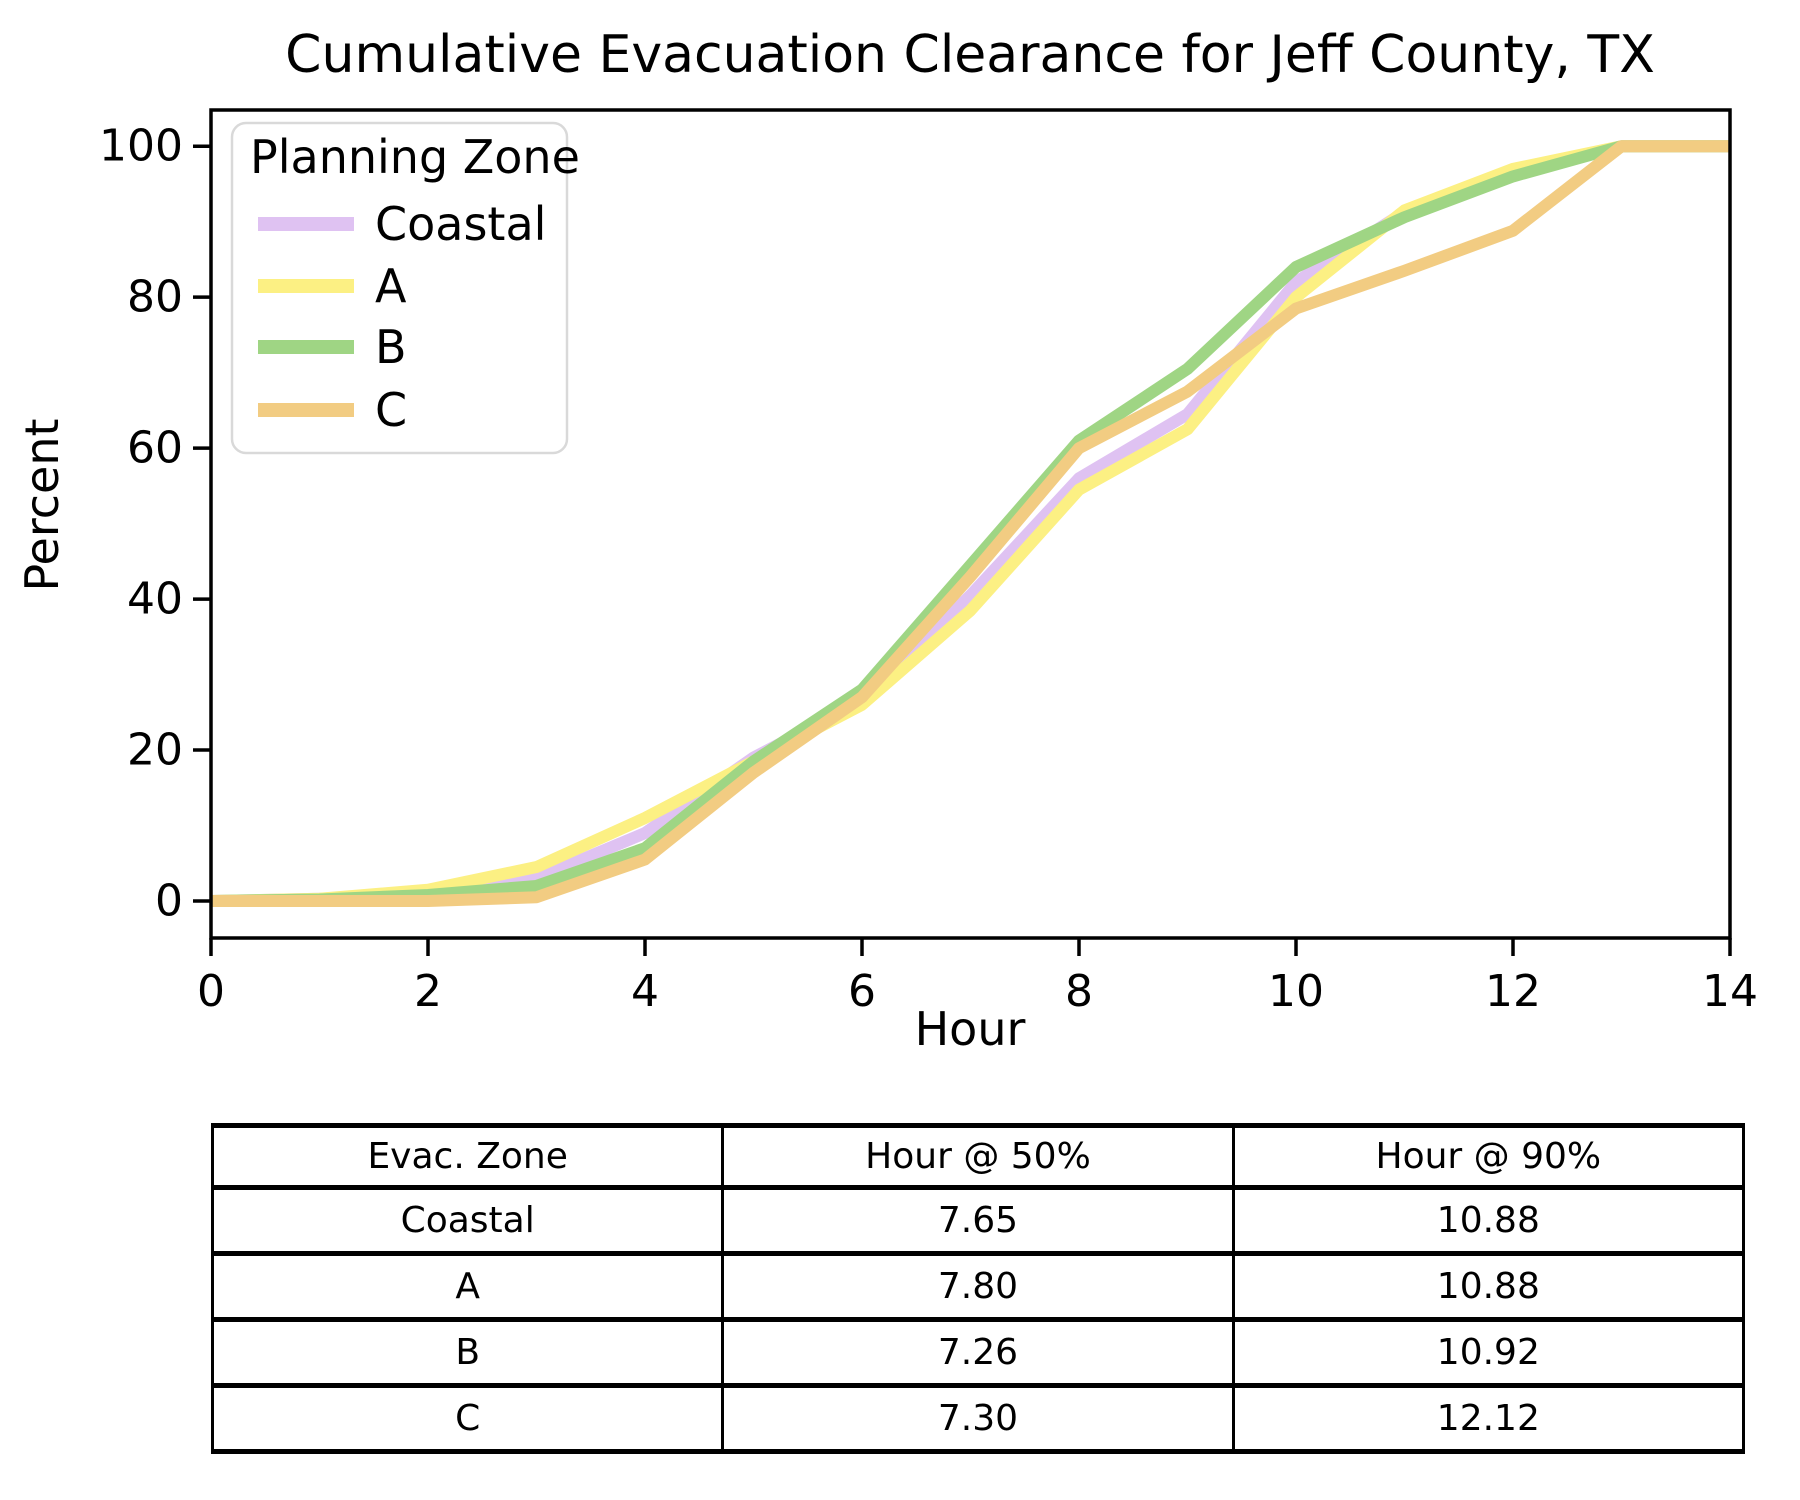 The height and width of the screenshot is (1500, 1800). I want to click on x-tick-label: 12, so click(1513, 991).